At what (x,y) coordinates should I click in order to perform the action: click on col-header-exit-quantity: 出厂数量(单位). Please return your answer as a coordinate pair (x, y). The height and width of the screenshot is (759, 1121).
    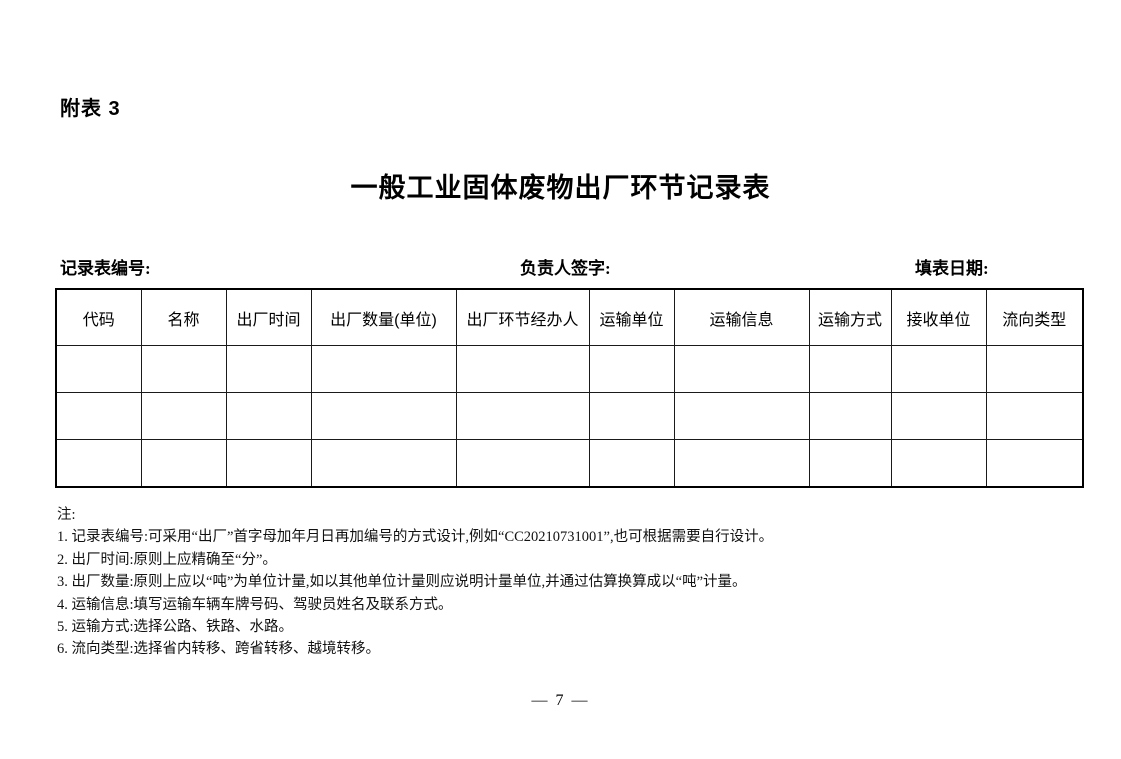
    Looking at the image, I should click on (383, 317).